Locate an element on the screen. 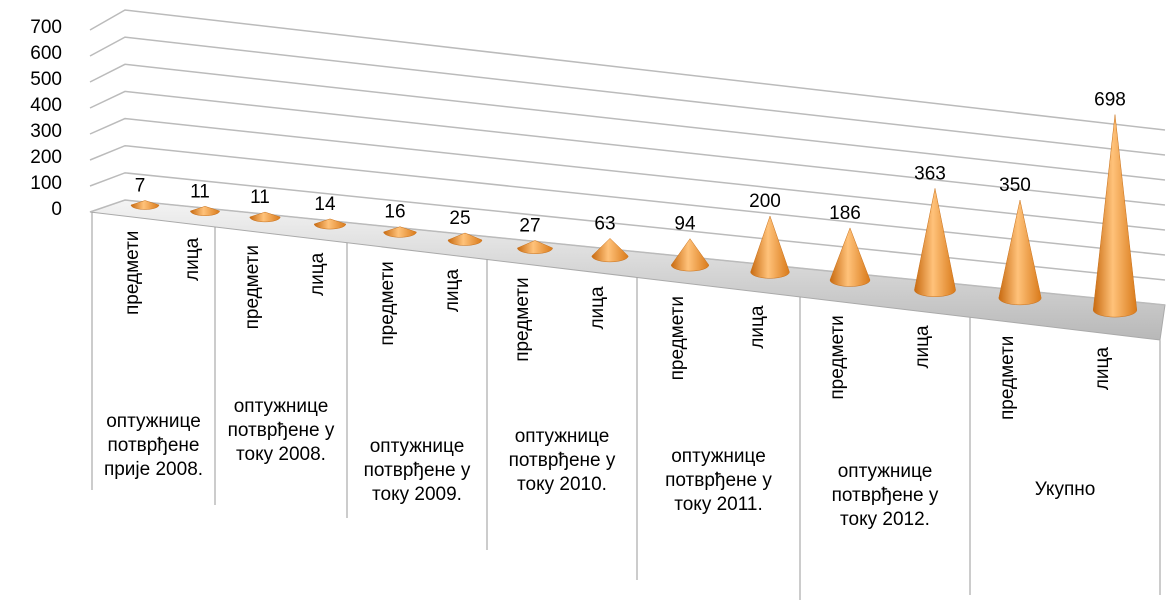  value-label: 186 is located at coordinates (845, 213).